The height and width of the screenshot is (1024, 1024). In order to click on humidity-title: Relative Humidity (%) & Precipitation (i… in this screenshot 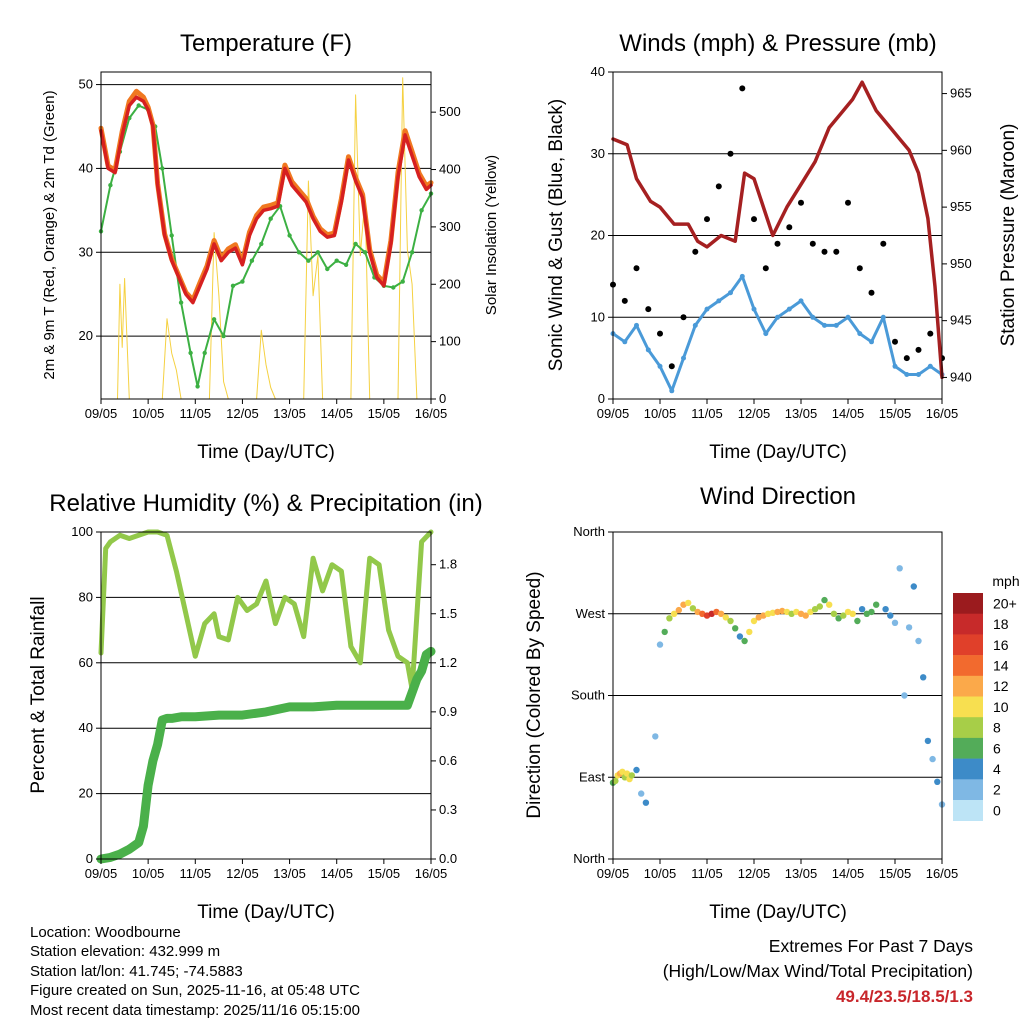, I will do `click(265, 503)`.